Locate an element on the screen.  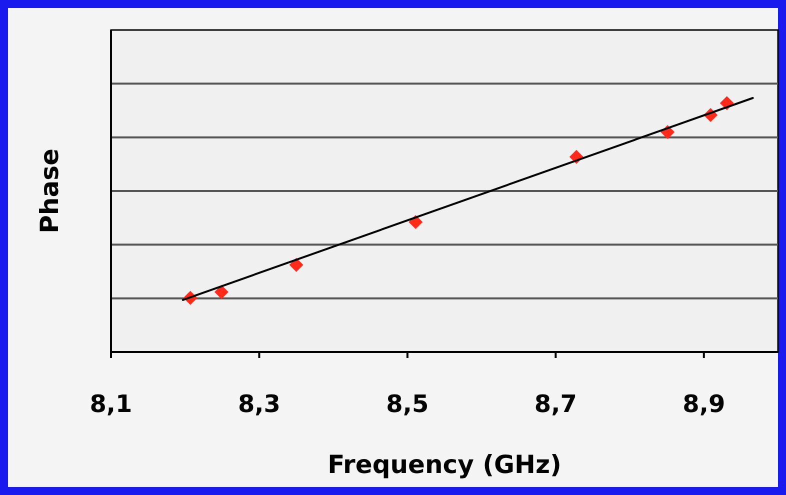
x-tick-label: 8,9 is located at coordinates (704, 404).